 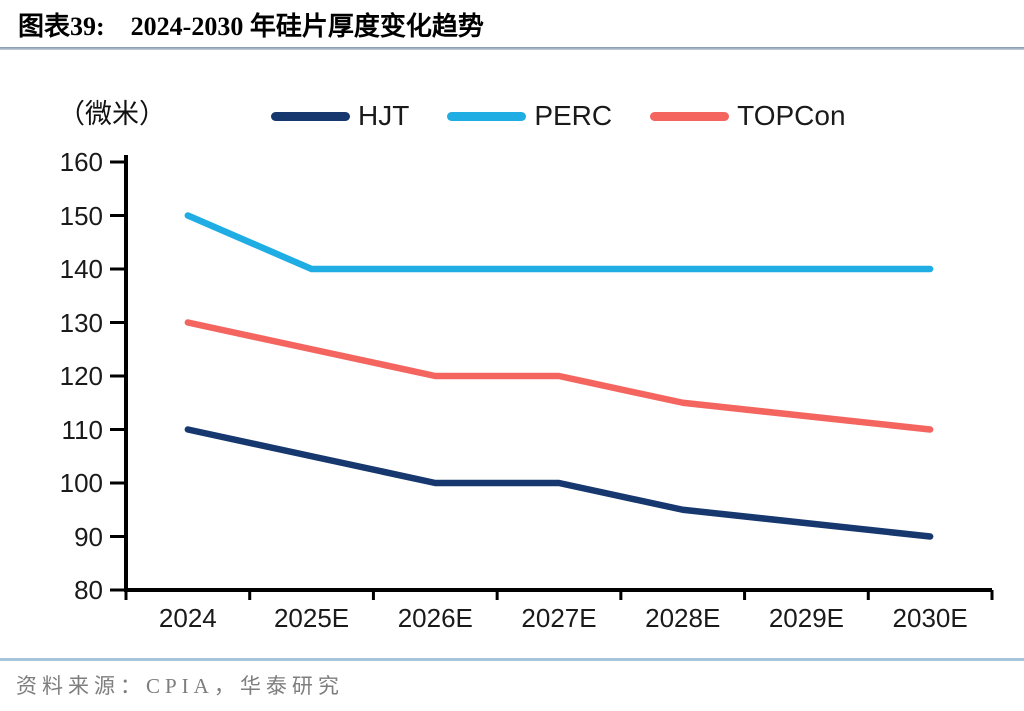 I want to click on series-line-topcon, so click(x=559, y=376).